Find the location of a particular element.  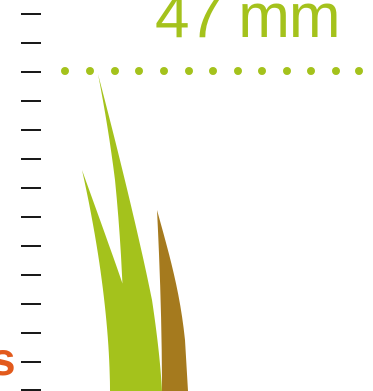

grass-blade-brown is located at coordinates (172, 300).